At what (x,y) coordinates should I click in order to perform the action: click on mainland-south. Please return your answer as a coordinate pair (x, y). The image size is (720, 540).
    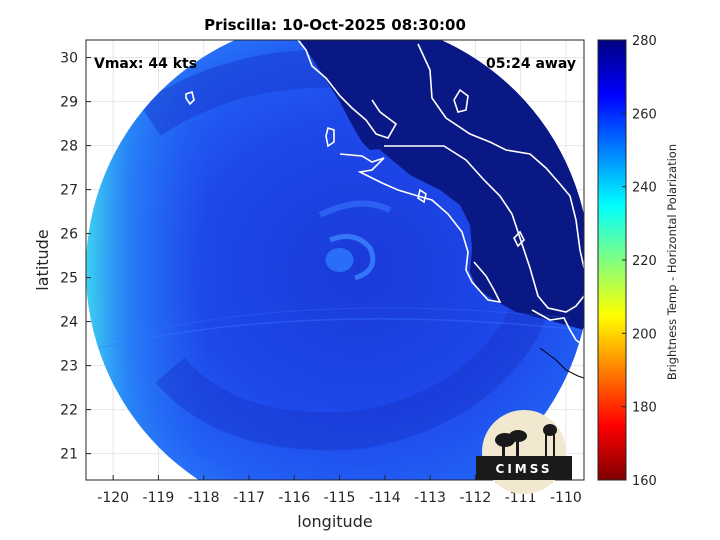
    Looking at the image, I should click on (557, 328).